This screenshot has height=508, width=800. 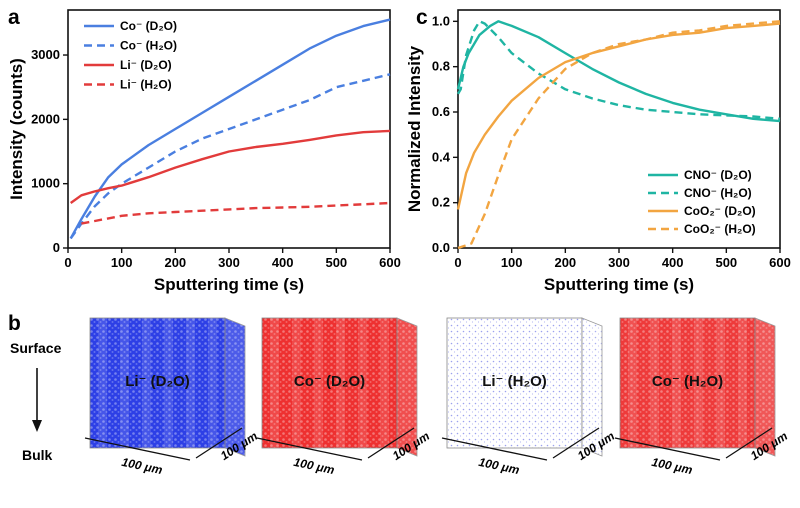 I want to click on legend-entry: Li⁻ (D₂O), so click(x=146, y=65).